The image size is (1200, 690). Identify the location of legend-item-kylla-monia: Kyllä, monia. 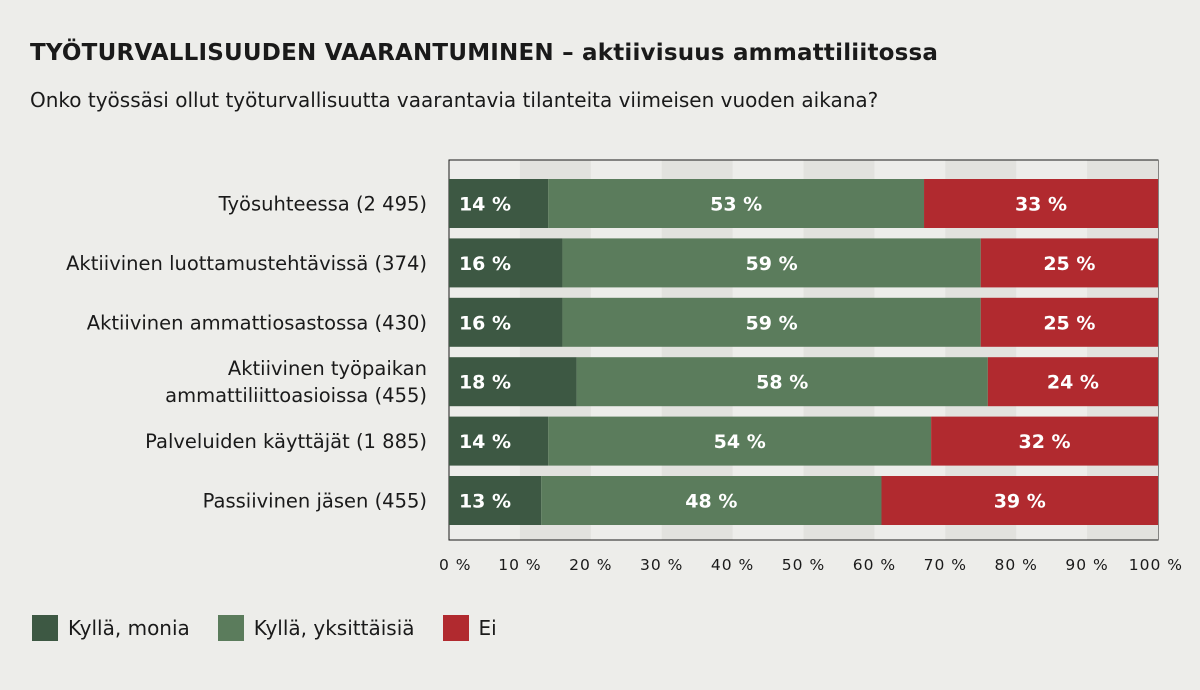
(111, 628).